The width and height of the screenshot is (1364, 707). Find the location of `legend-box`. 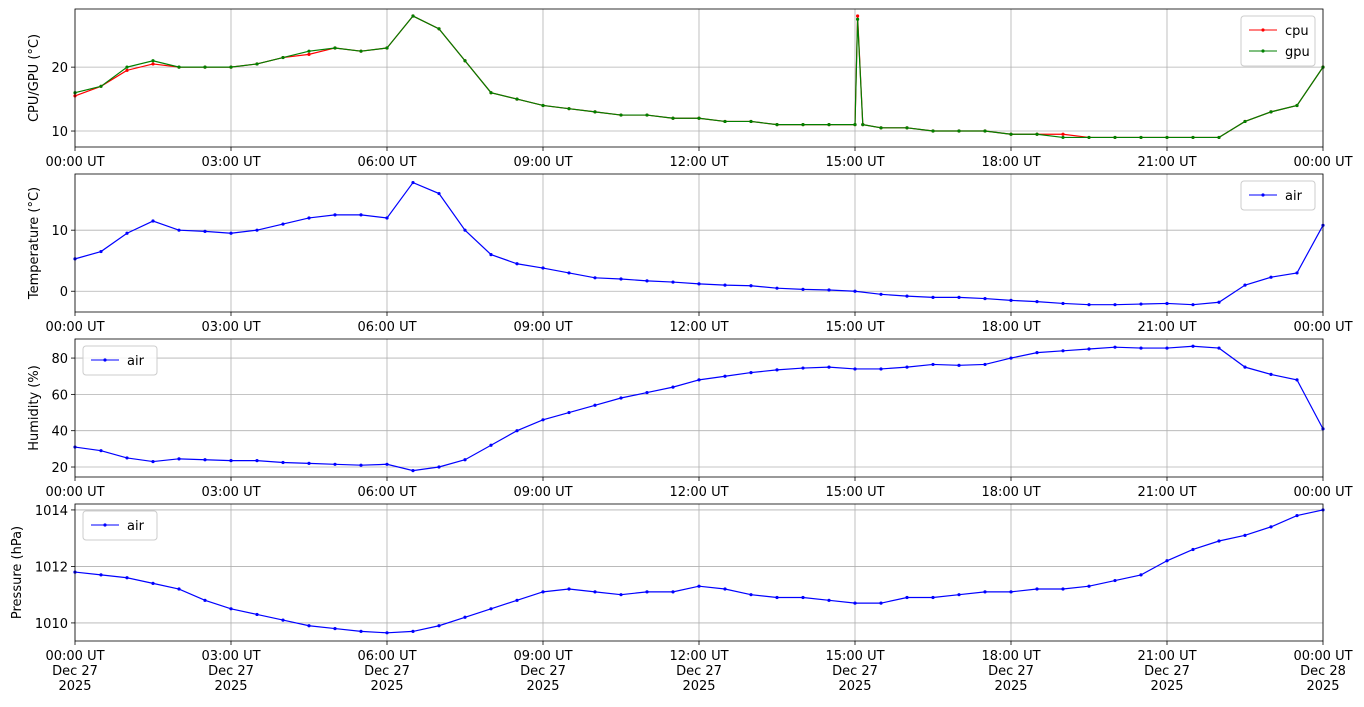

legend-box is located at coordinates (120, 360).